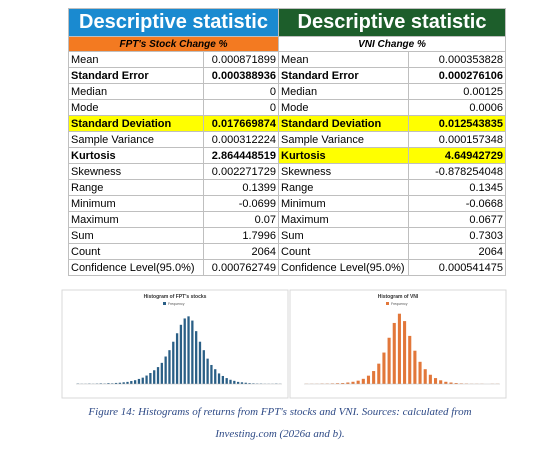  I want to click on stat-value: 0.017669874, so click(241, 123).